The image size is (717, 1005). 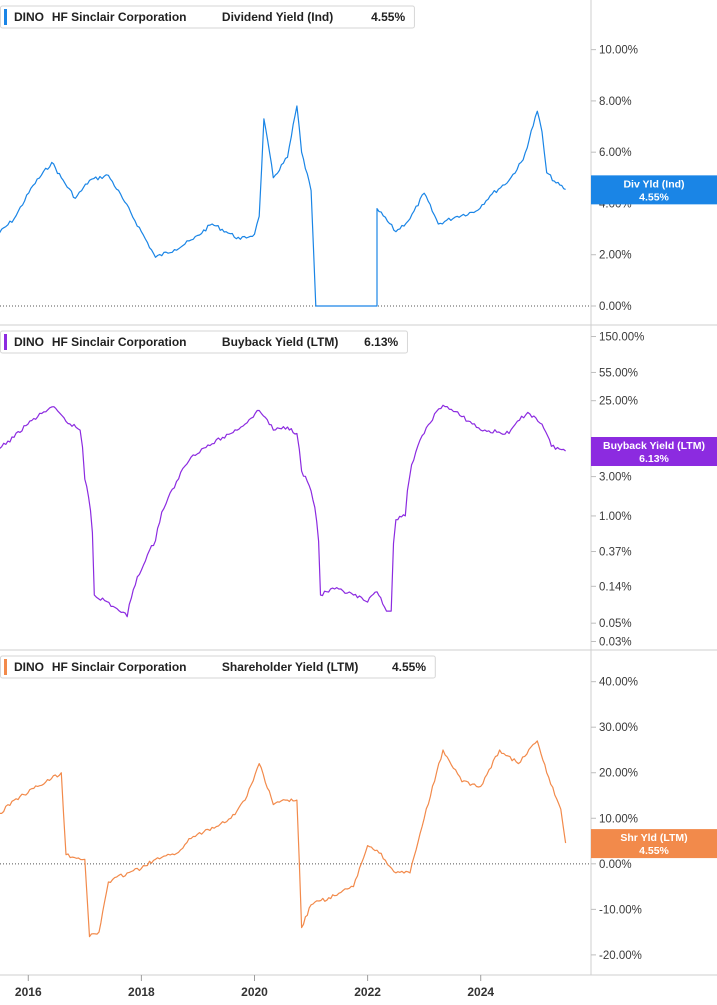 I want to click on y-tick-label: 0.37%, so click(x=615, y=553).